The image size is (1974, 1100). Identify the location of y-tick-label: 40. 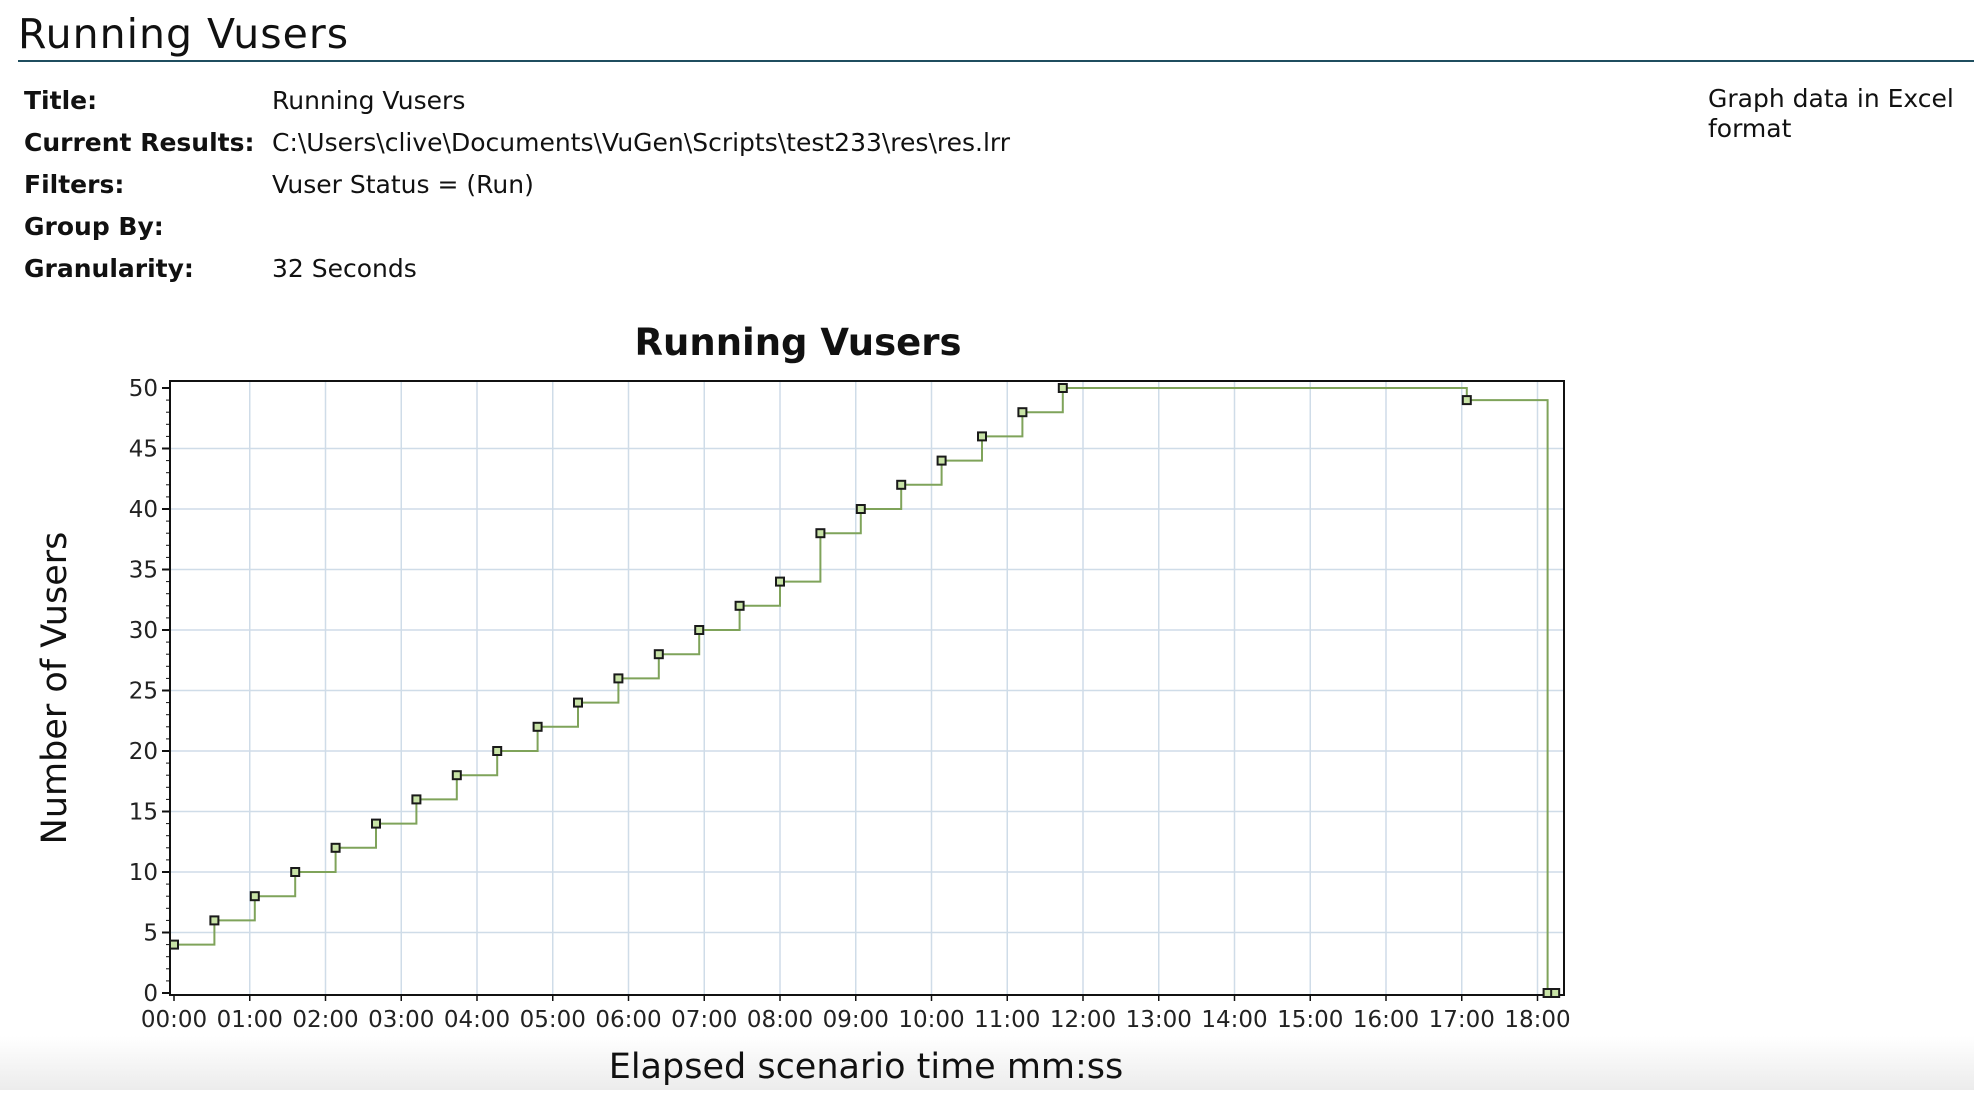
(143, 510).